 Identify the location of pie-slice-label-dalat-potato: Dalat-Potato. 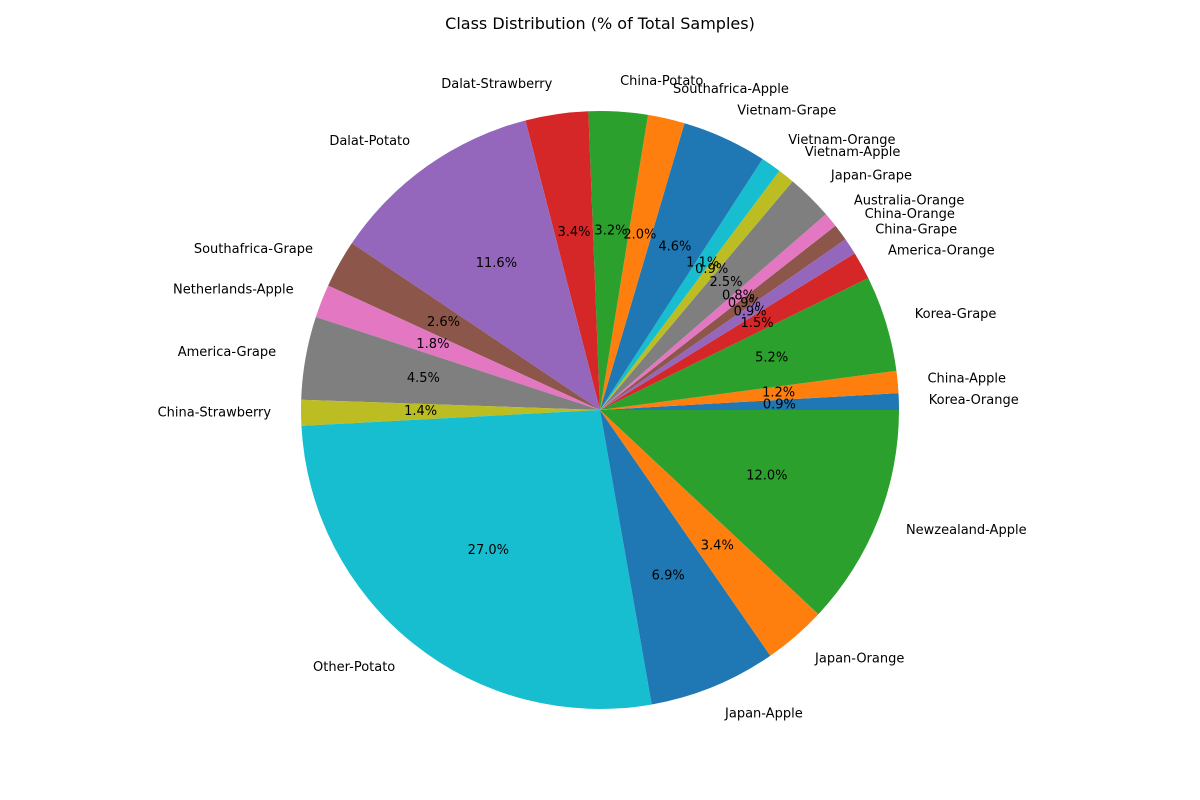
(369, 141).